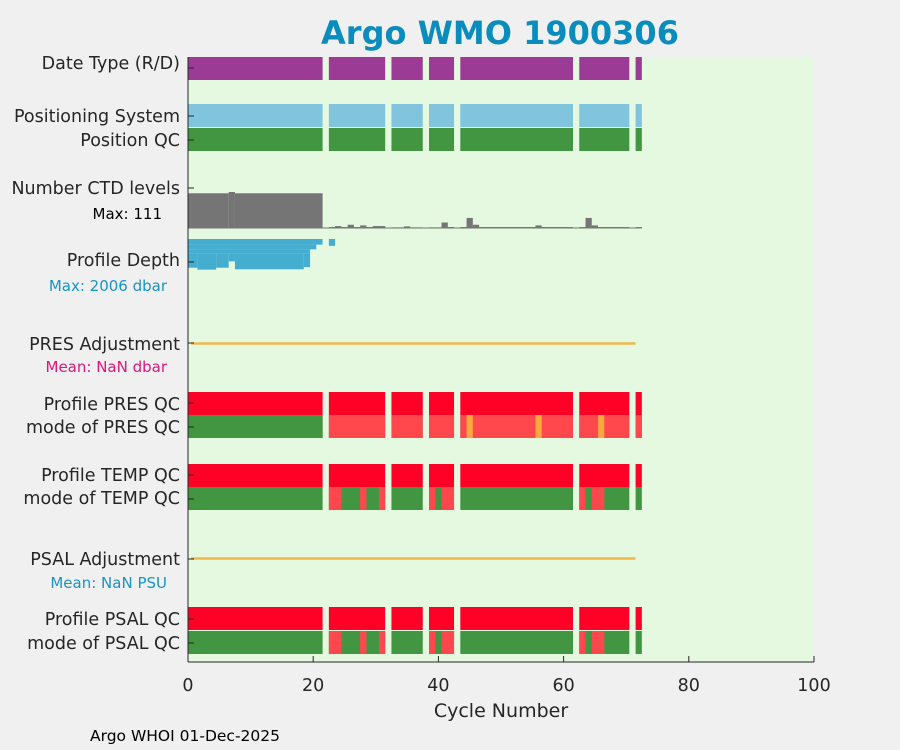  Describe the element at coordinates (563, 686) in the screenshot. I see `x-tick-label-60: 60` at that location.